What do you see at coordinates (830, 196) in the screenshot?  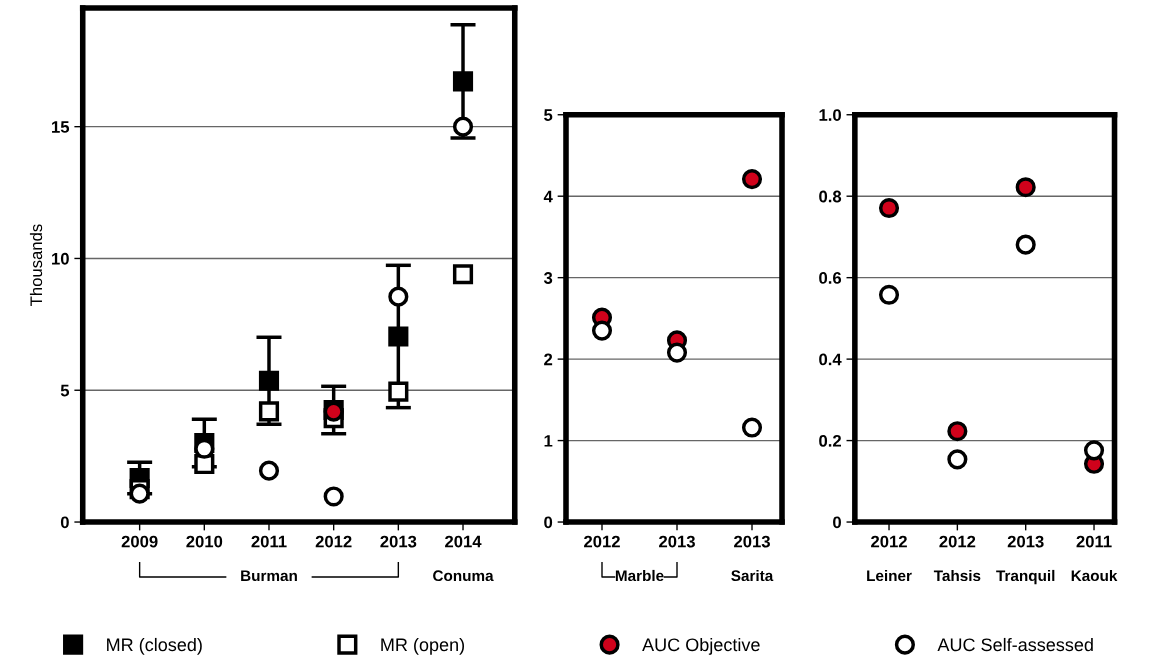 I see `y-tick-label: 0.8` at bounding box center [830, 196].